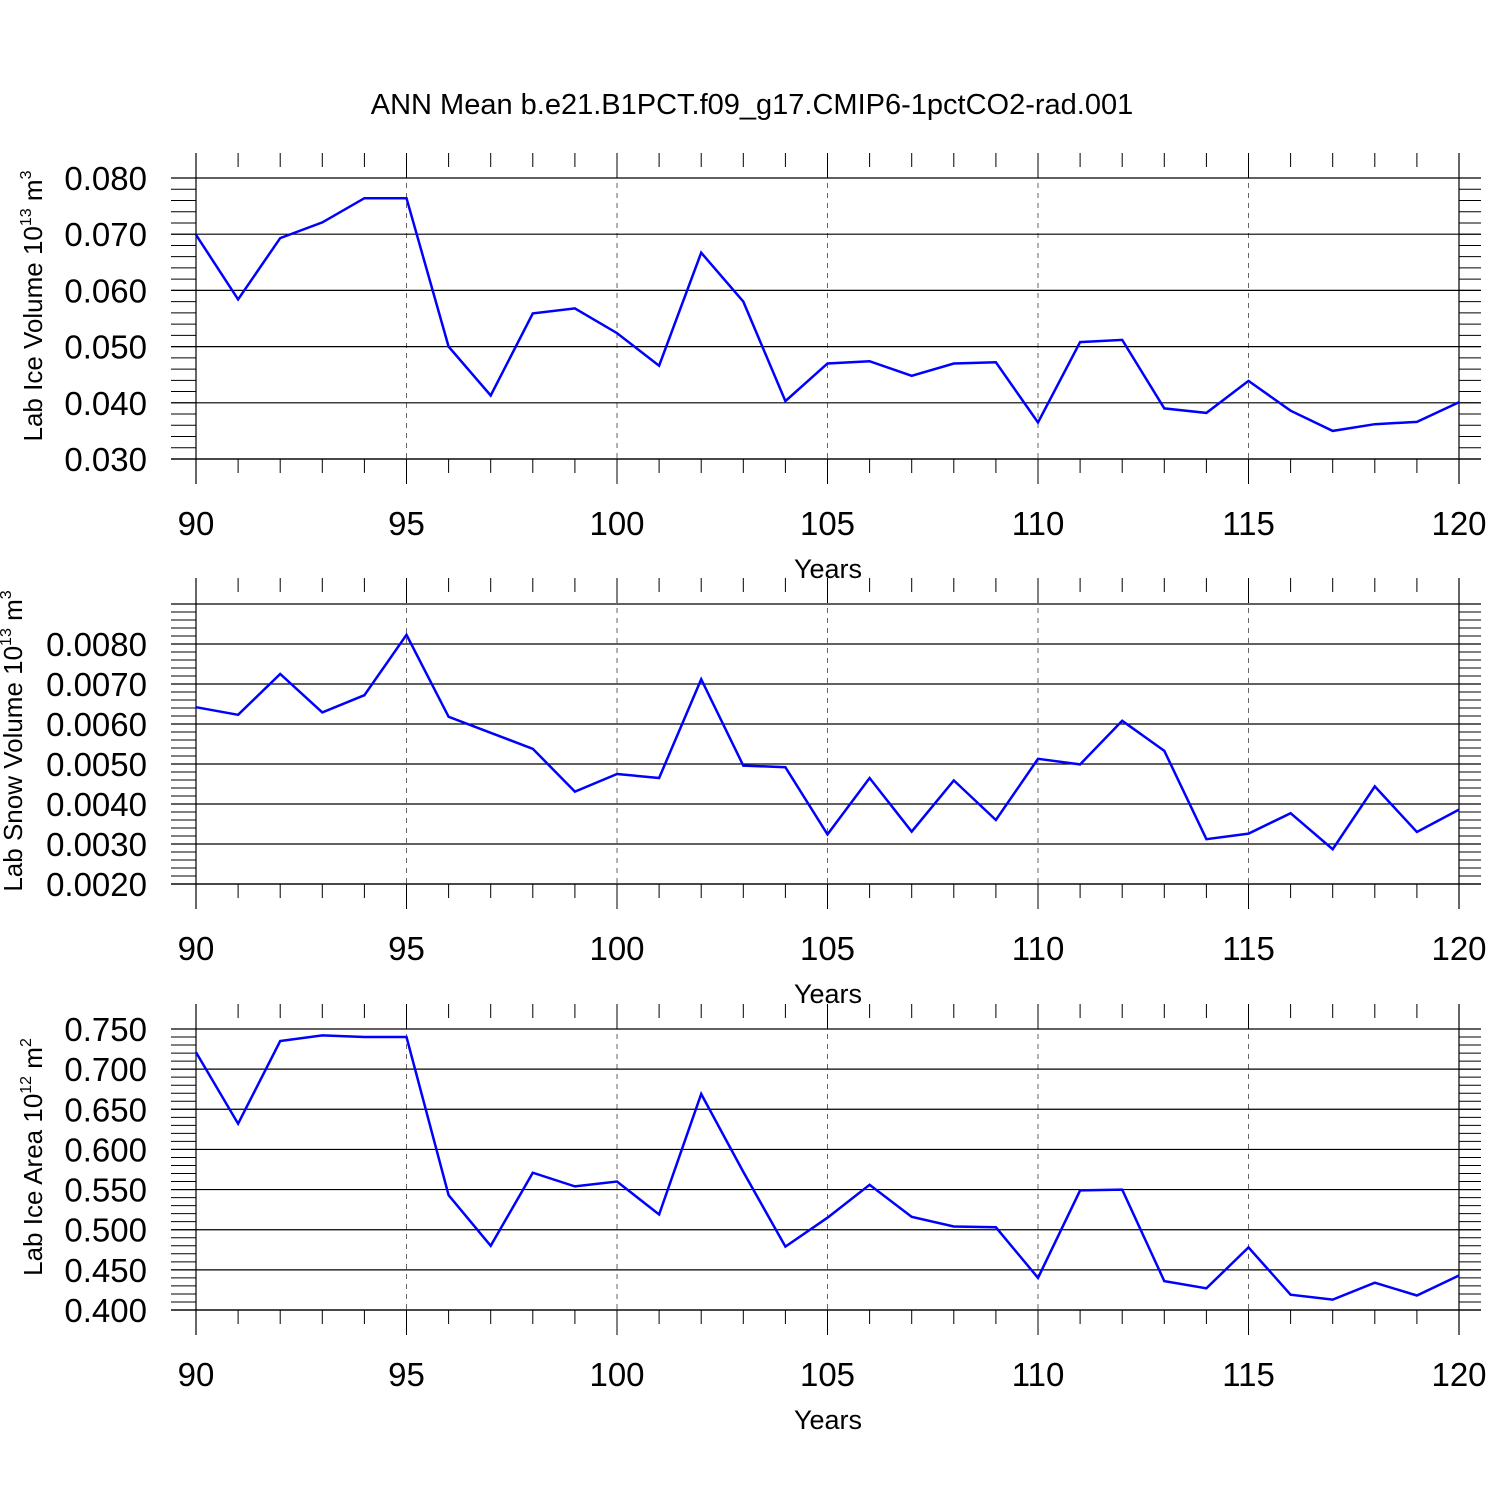 Image resolution: width=1500 pixels, height=1505 pixels. Describe the element at coordinates (105, 1069) in the screenshot. I see `y-tick-label: 0.700` at that location.